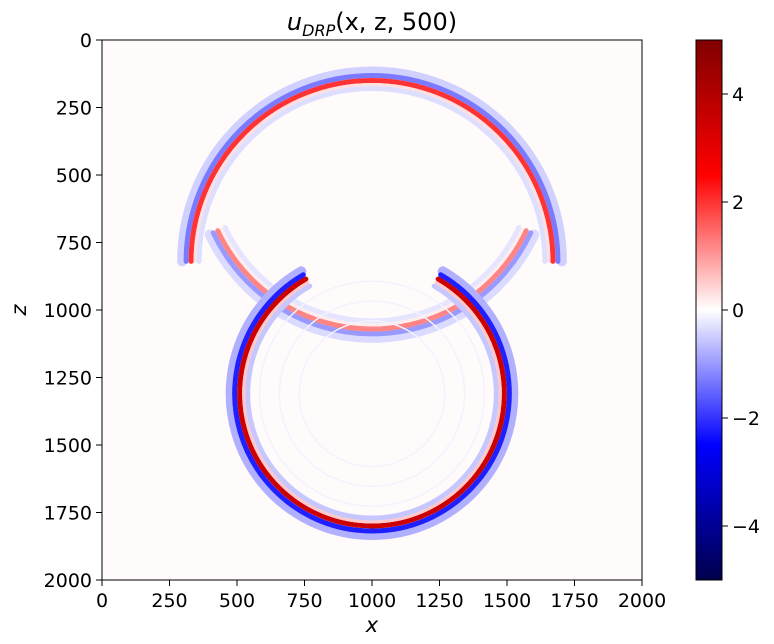 The image size is (774, 644). What do you see at coordinates (304, 601) in the screenshot?
I see `x-tick-label: 750` at bounding box center [304, 601].